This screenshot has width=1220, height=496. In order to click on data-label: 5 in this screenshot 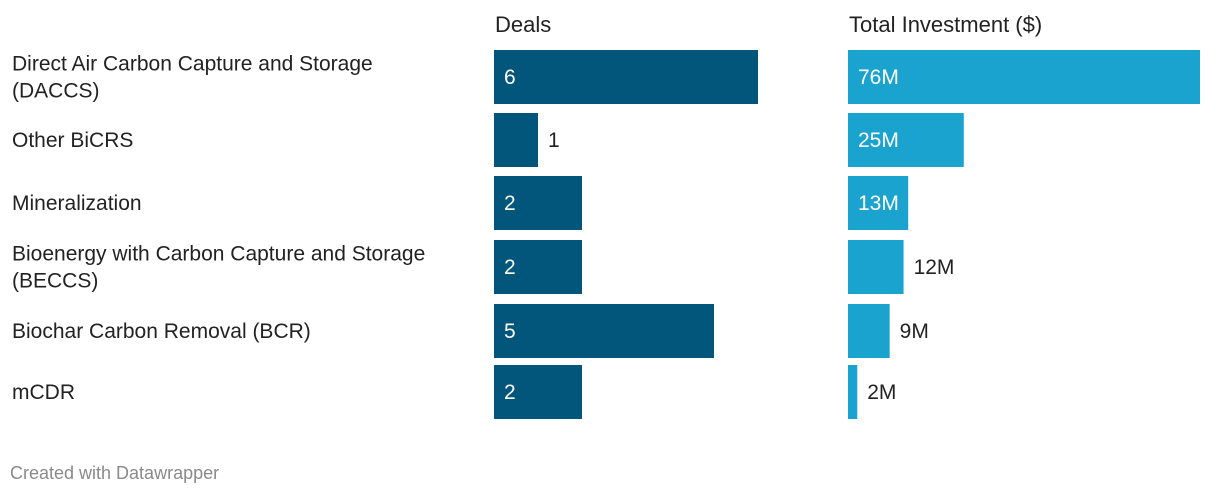, I will do `click(510, 331)`.